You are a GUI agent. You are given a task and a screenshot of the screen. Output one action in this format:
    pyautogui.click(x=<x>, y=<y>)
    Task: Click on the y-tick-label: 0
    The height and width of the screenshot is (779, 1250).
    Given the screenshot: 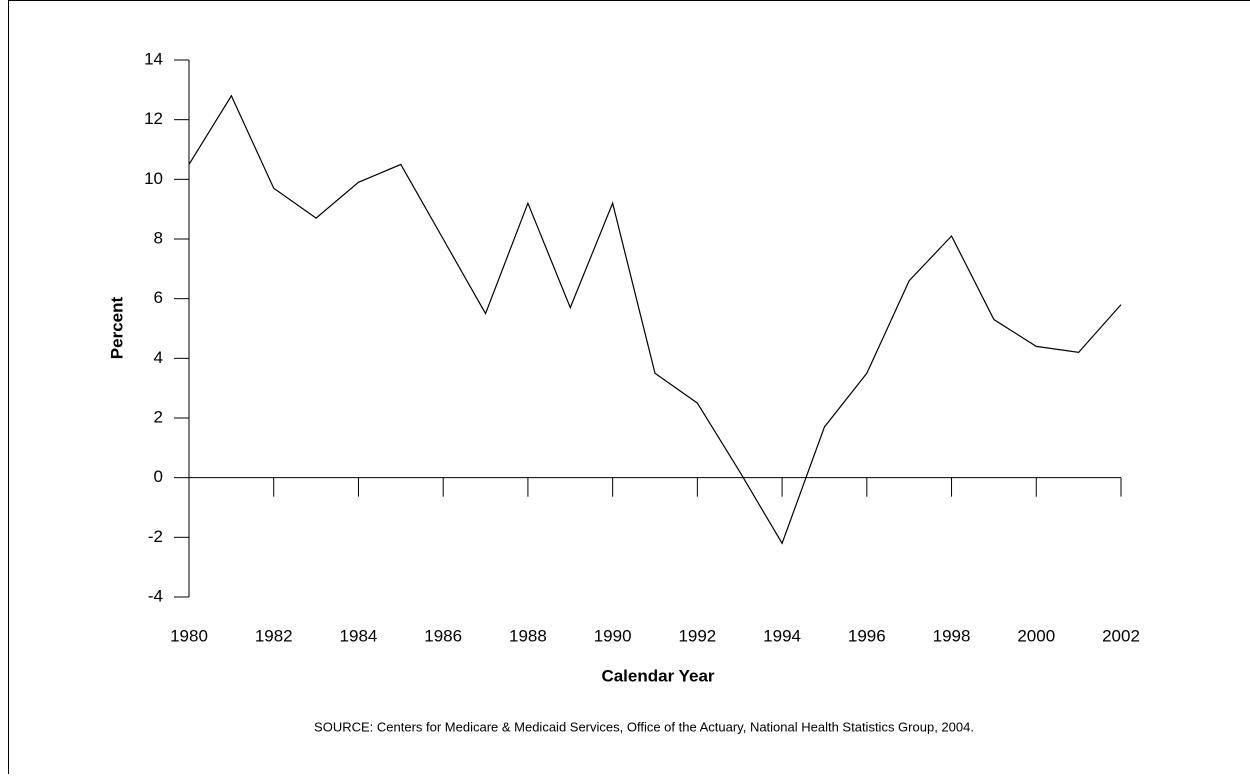 What is the action you would take?
    pyautogui.click(x=158, y=476)
    